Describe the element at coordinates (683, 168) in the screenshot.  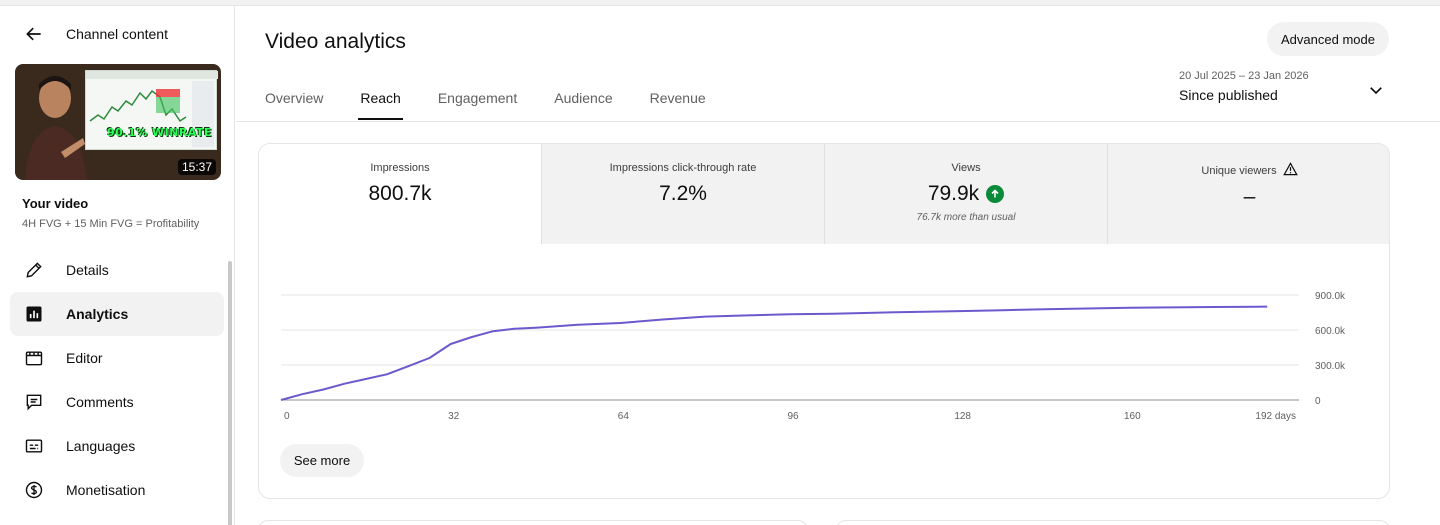
I see `metric-label: Impressions click-through rate` at that location.